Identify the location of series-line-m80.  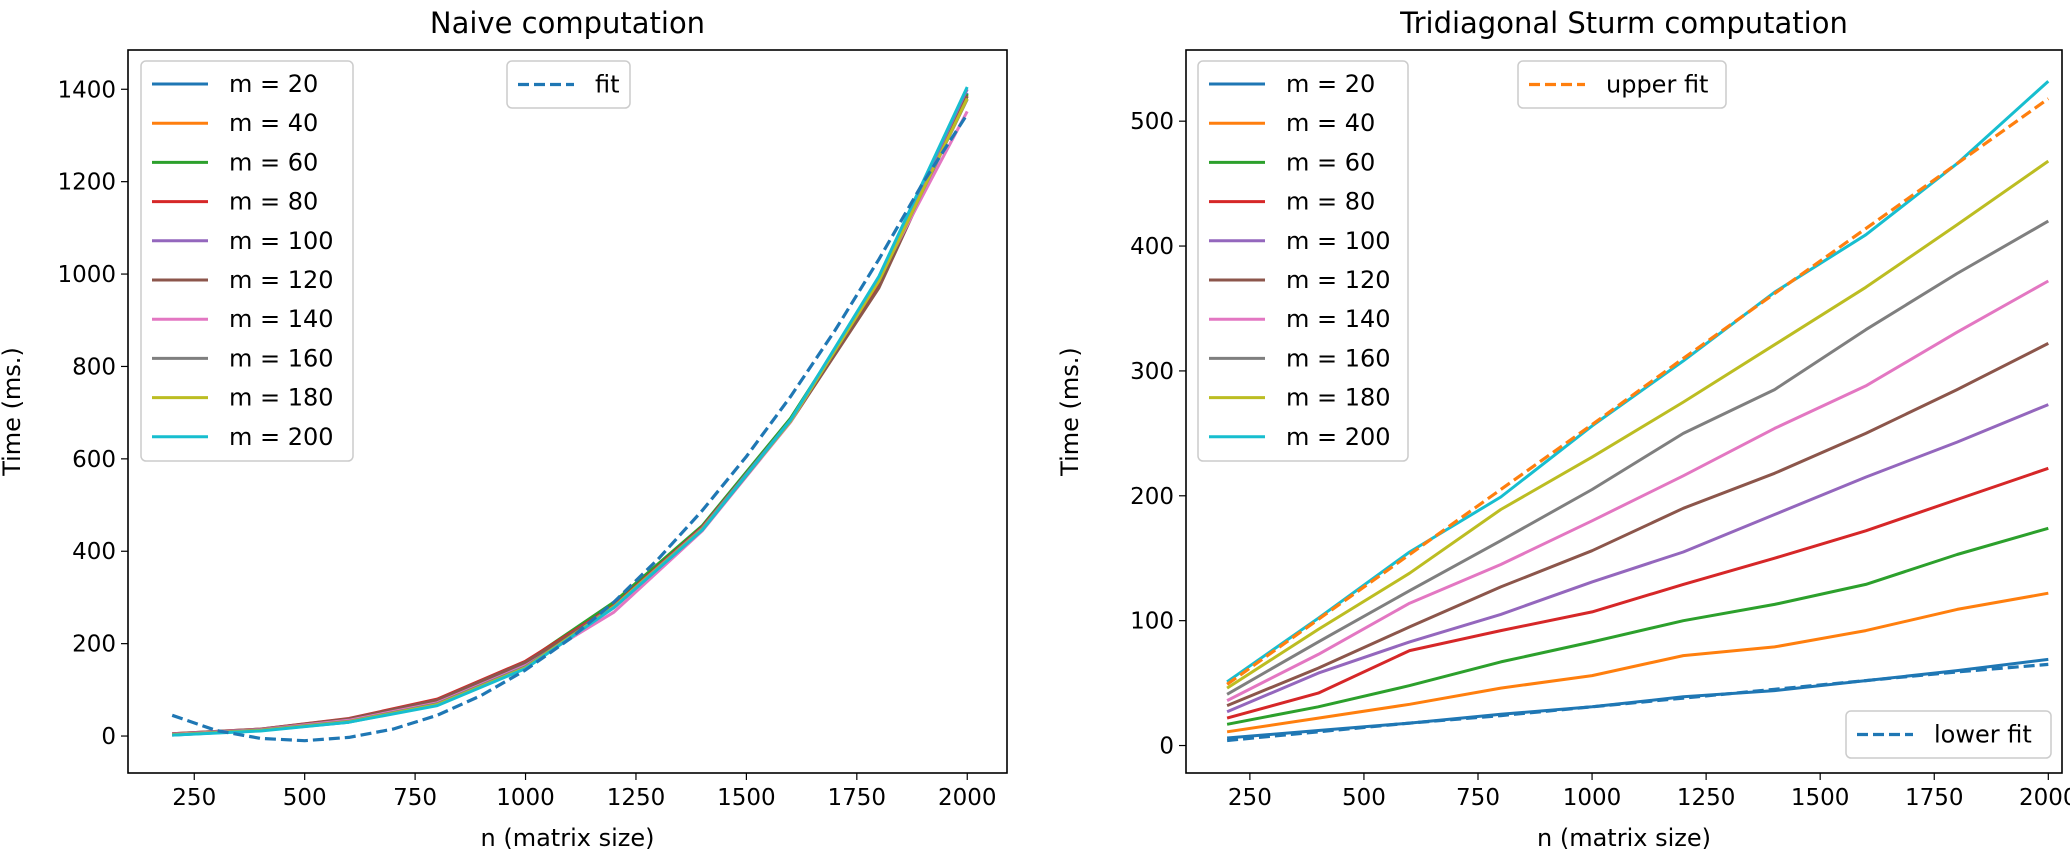
(1637, 593).